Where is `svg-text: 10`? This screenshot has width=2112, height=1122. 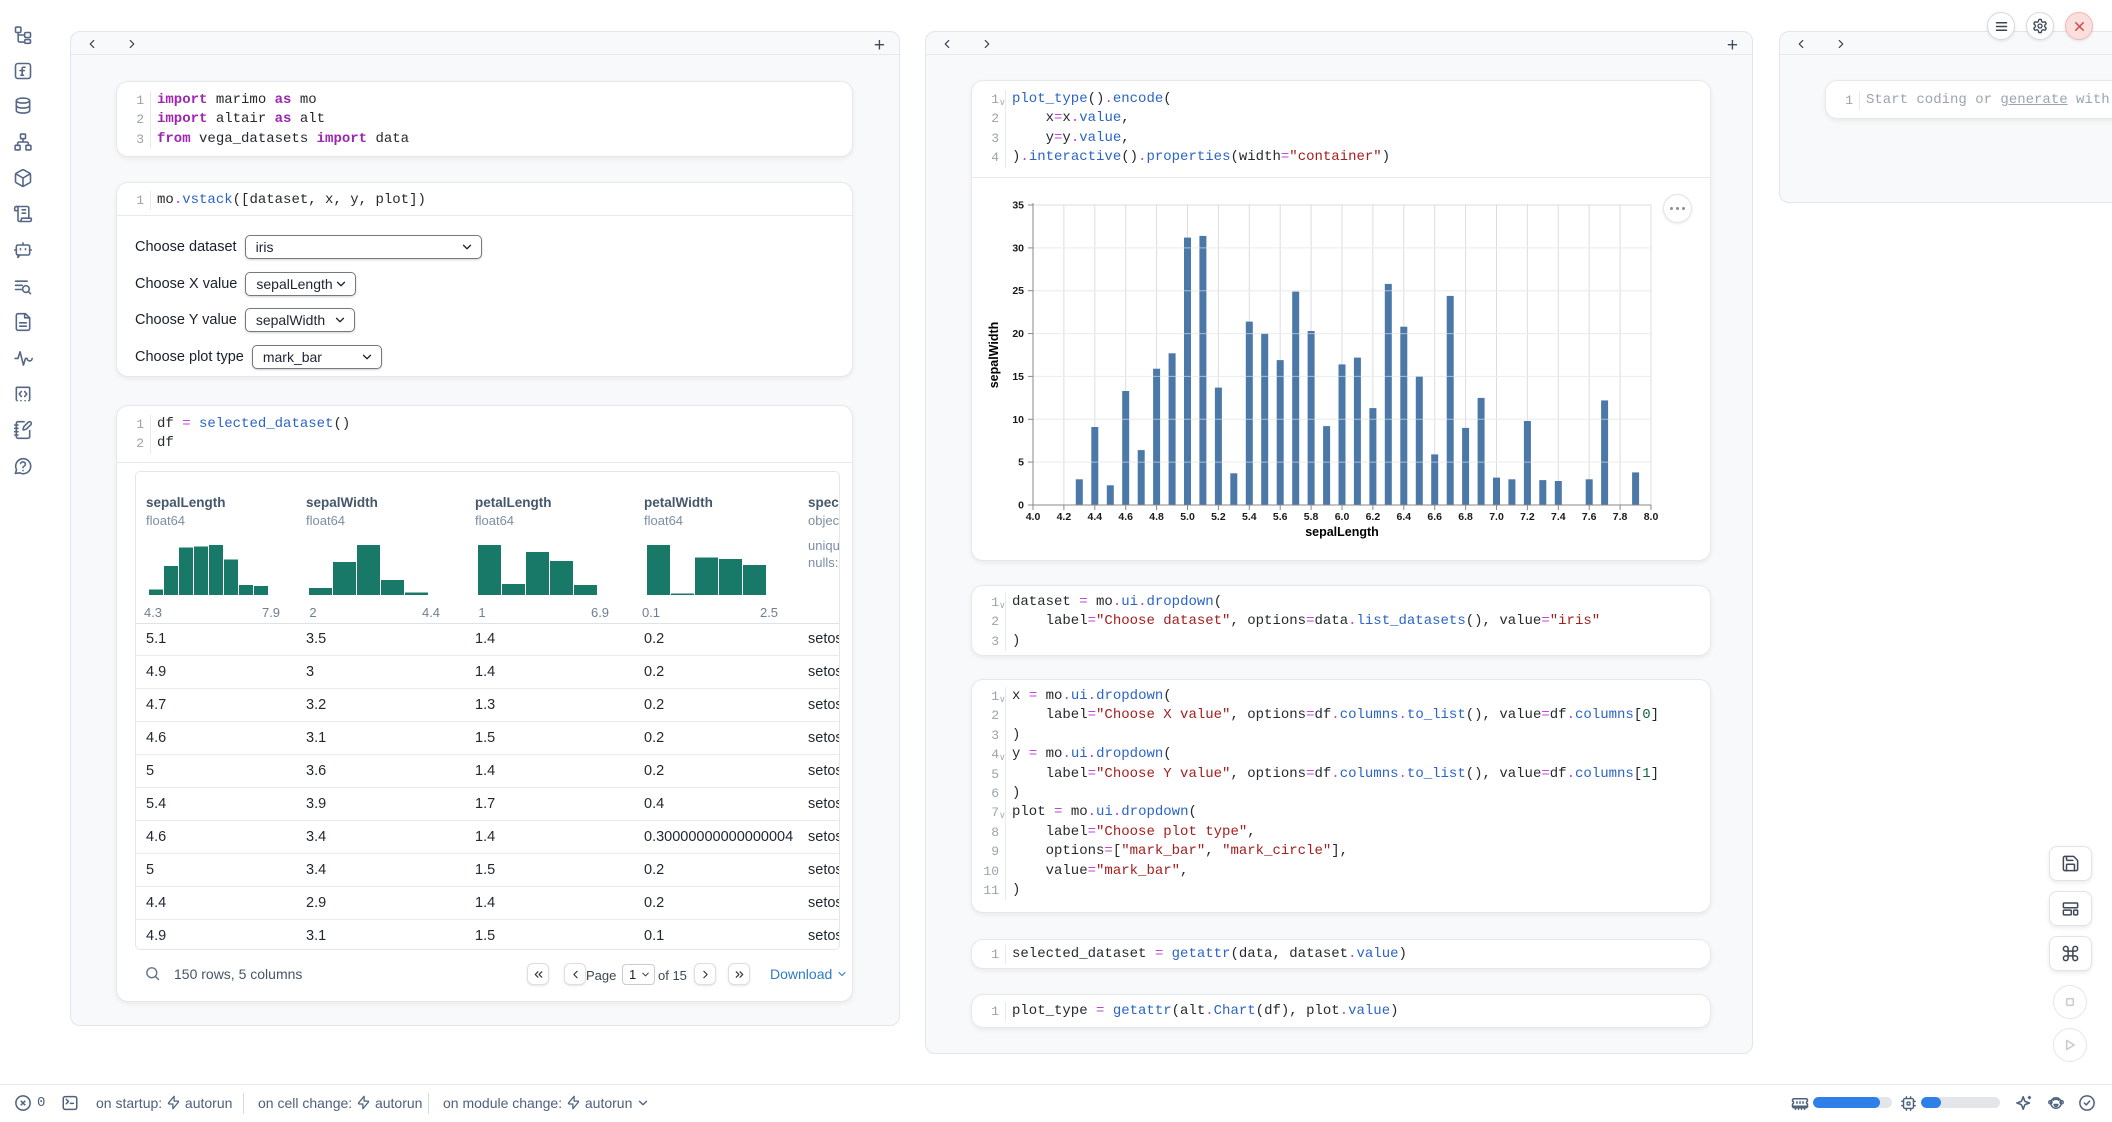 svg-text: 10 is located at coordinates (1018, 420).